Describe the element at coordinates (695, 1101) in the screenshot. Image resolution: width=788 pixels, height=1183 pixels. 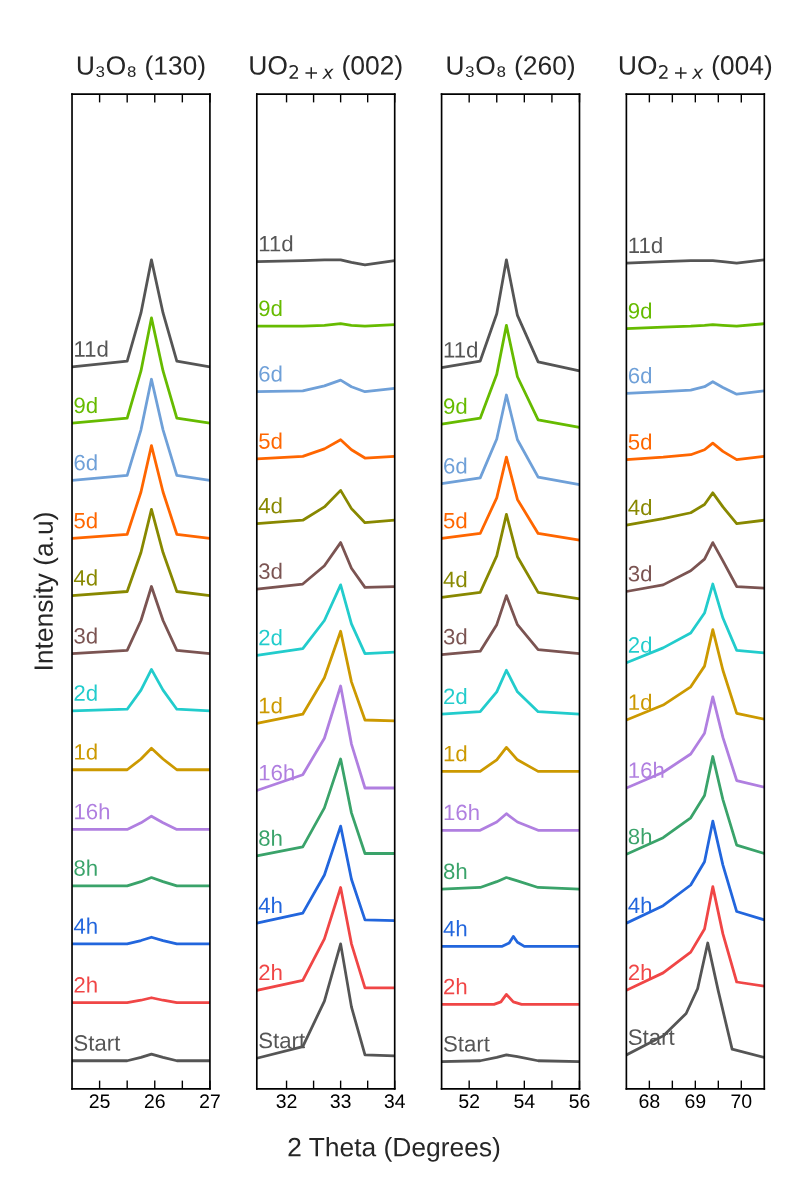
I see `x-tick-label: 69` at that location.